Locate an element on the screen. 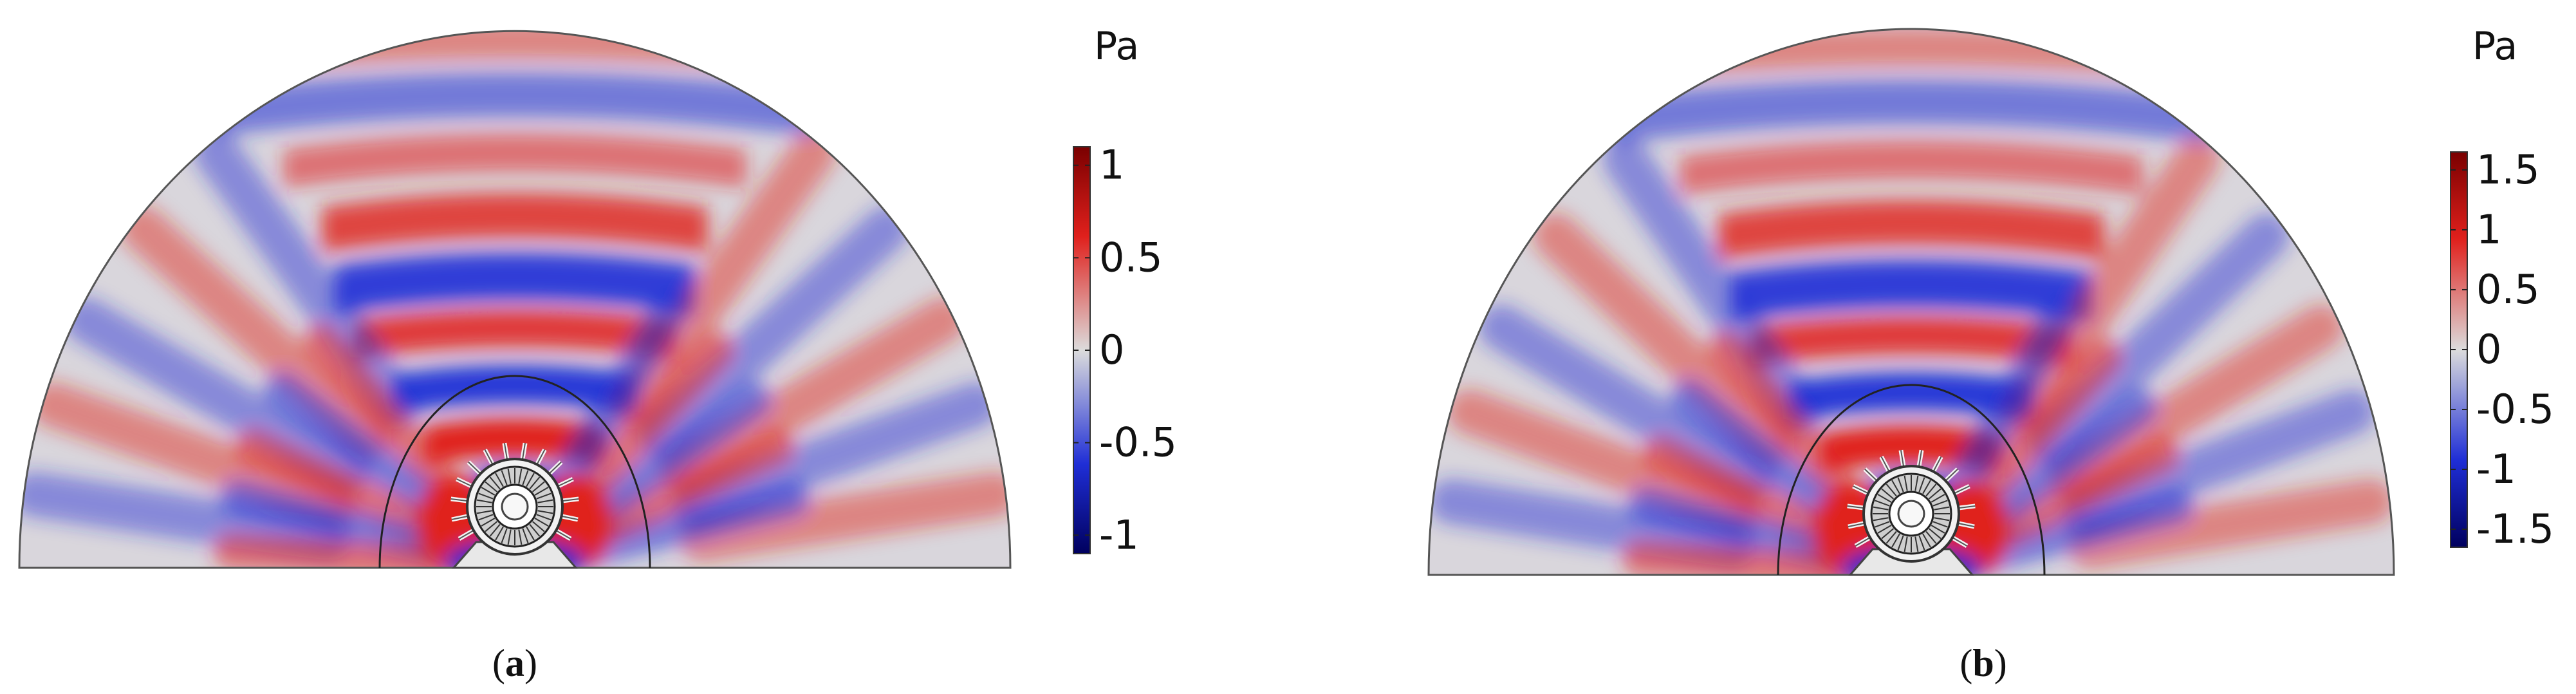 The height and width of the screenshot is (694, 2576). colorbar-unit-b: Pa is located at coordinates (2494, 46).